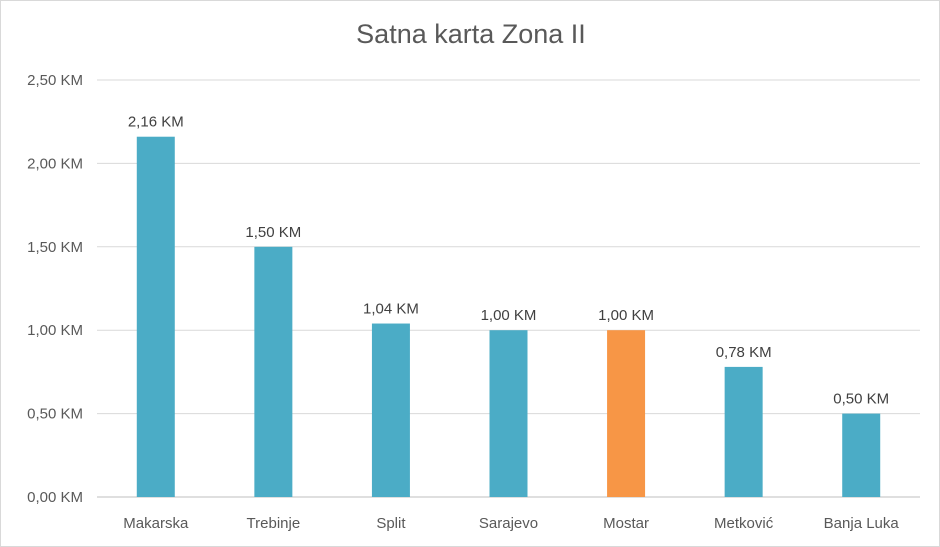  What do you see at coordinates (156, 122) in the screenshot?
I see `data-label: 2,16 KM` at bounding box center [156, 122].